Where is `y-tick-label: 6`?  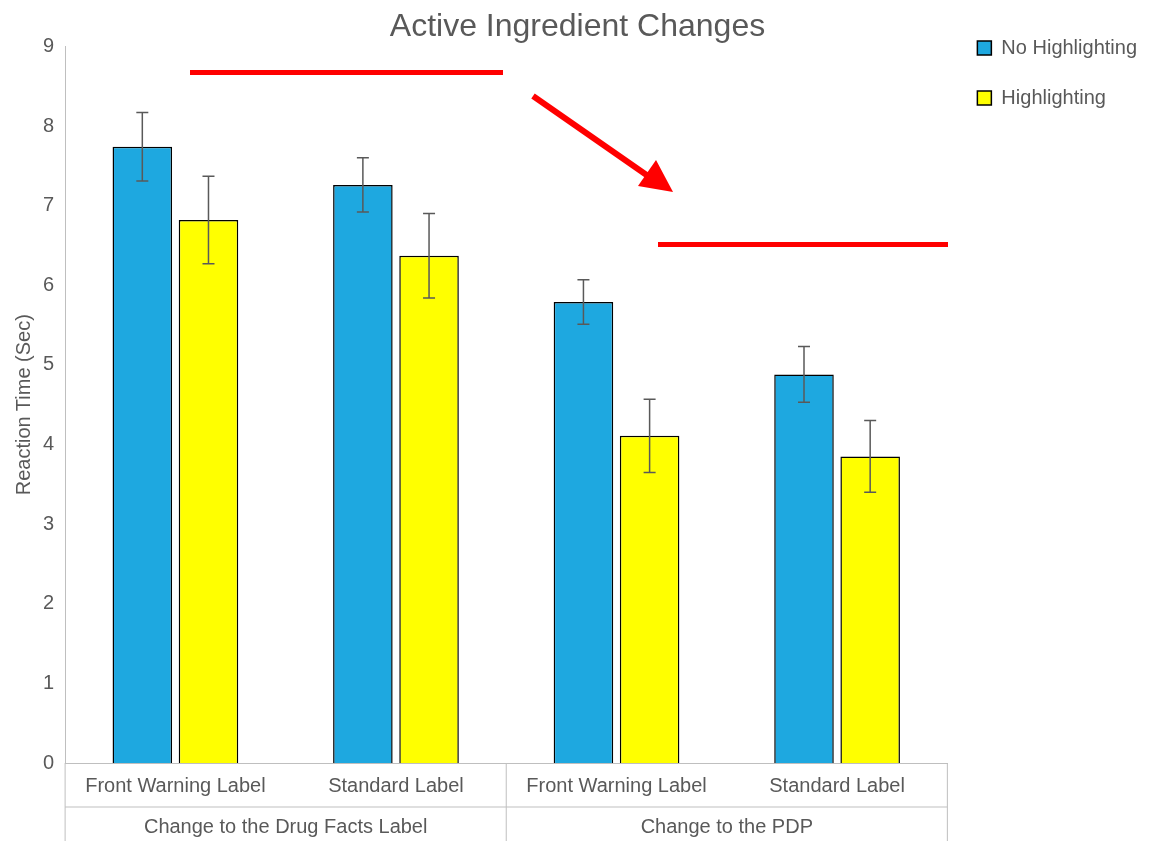 y-tick-label: 6 is located at coordinates (49, 283).